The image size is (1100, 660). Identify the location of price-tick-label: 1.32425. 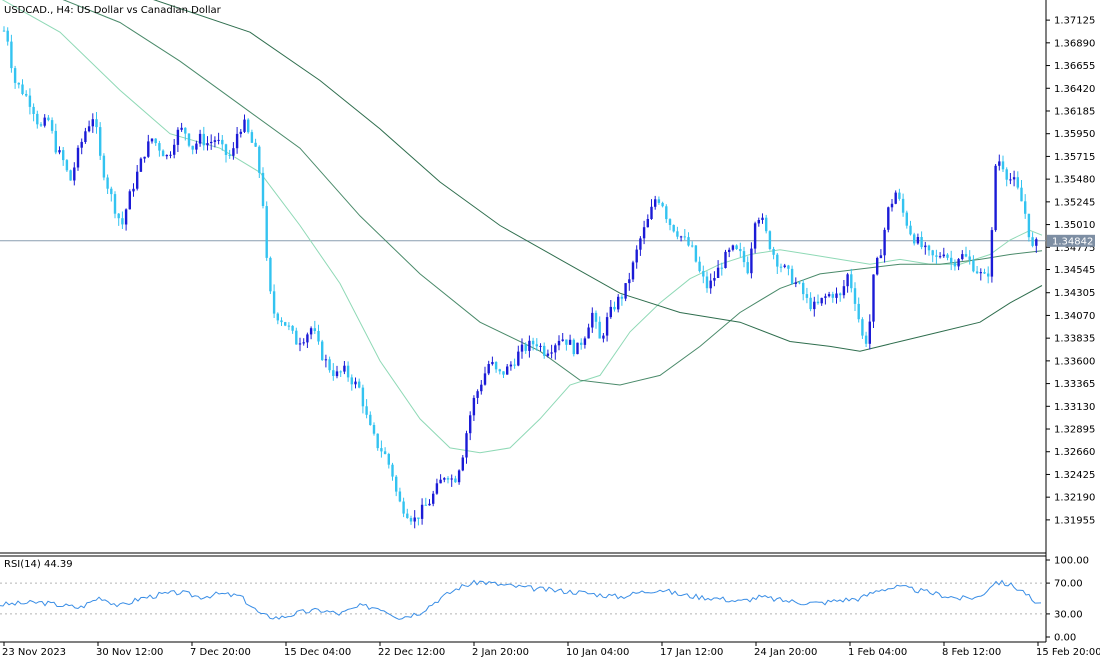
(1074, 475).